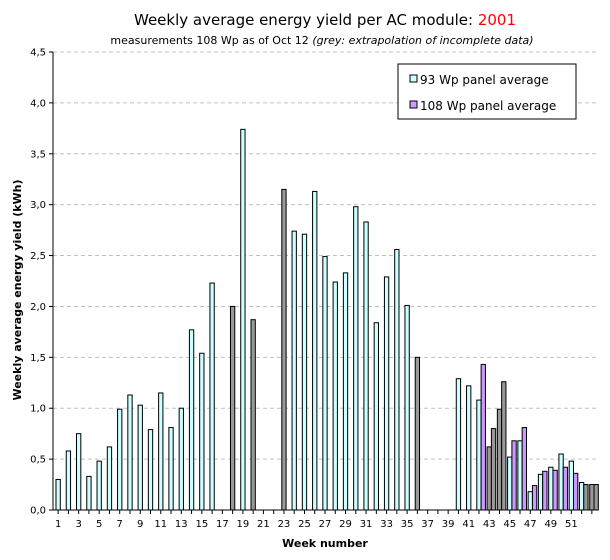 Image resolution: width=610 pixels, height=560 pixels. Describe the element at coordinates (211, 40) in the screenshot. I see `chart-subtitle-text: measurements 108 Wp as of Oct 12` at that location.